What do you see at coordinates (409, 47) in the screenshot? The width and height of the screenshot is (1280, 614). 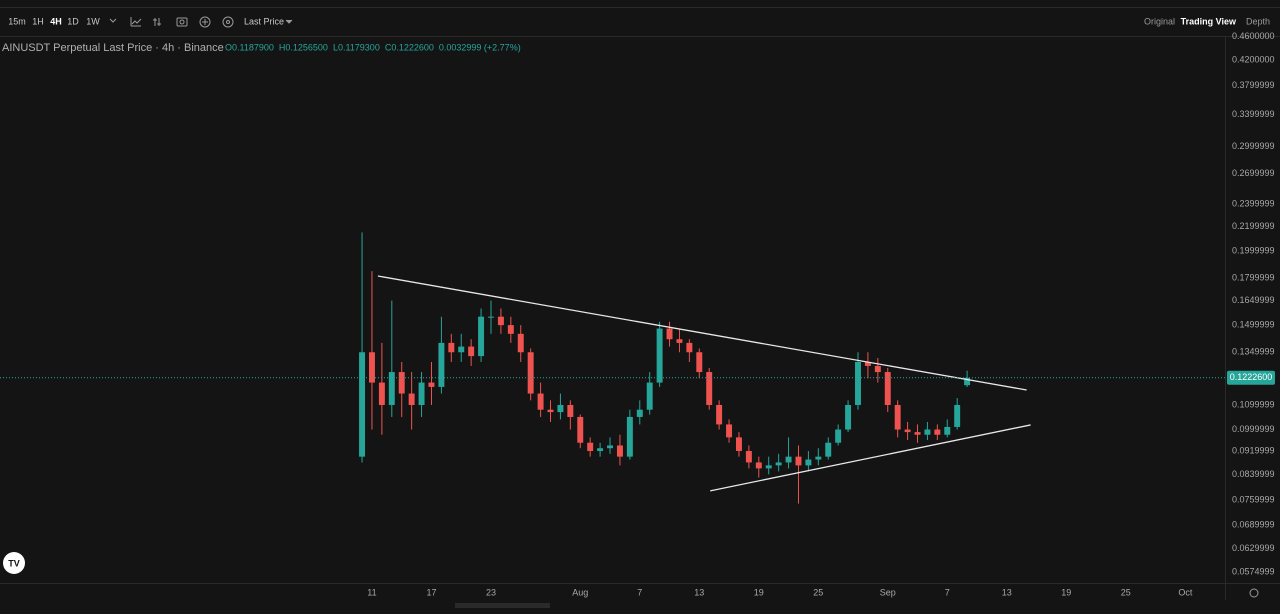 I see `ohlc-value: C0.1222600` at bounding box center [409, 47].